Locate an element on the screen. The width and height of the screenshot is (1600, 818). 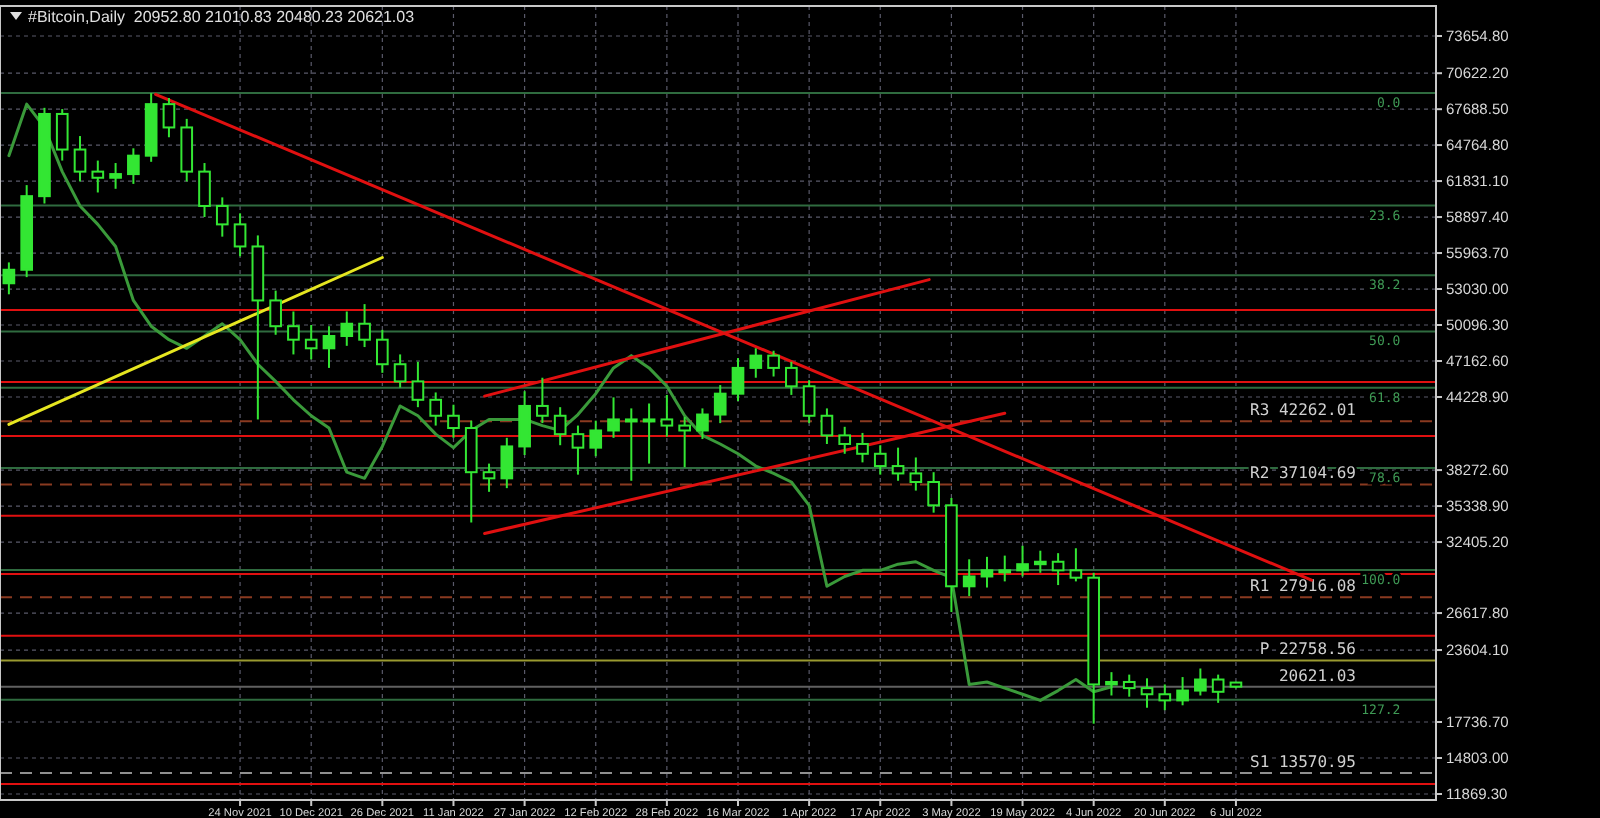
chart-title: #Bitcoin,Daily 20952.80 21010.83 20480.23 20621.03 is located at coordinates (222, 17).